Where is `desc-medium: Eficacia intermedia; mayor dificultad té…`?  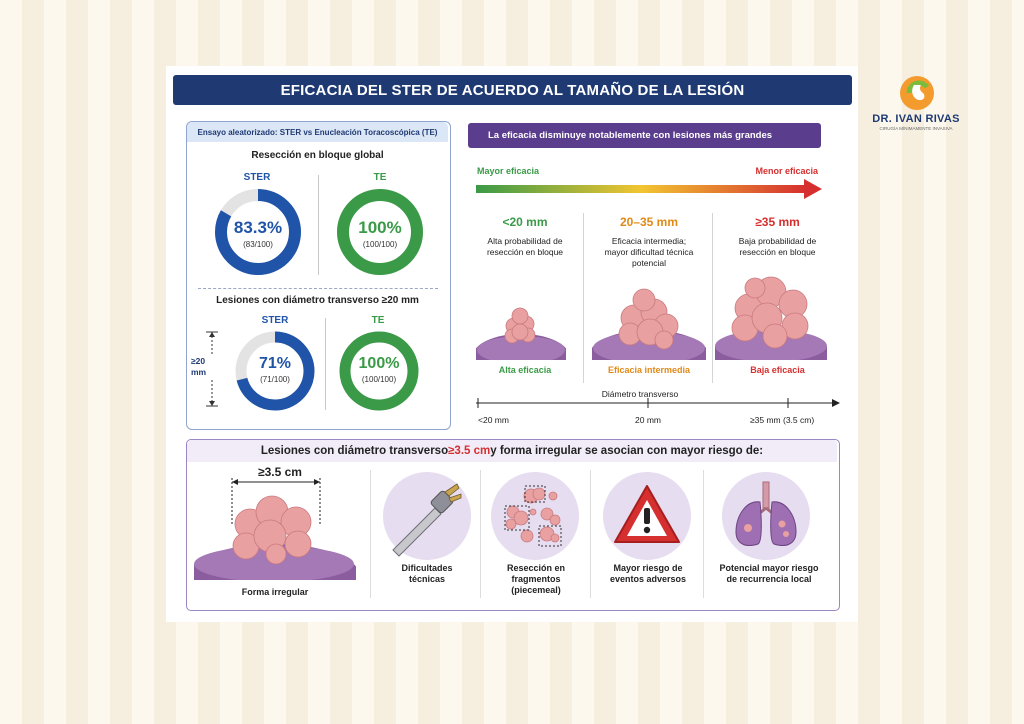
desc-medium: Eficacia intermedia; mayor dificultad té… is located at coordinates (649, 252).